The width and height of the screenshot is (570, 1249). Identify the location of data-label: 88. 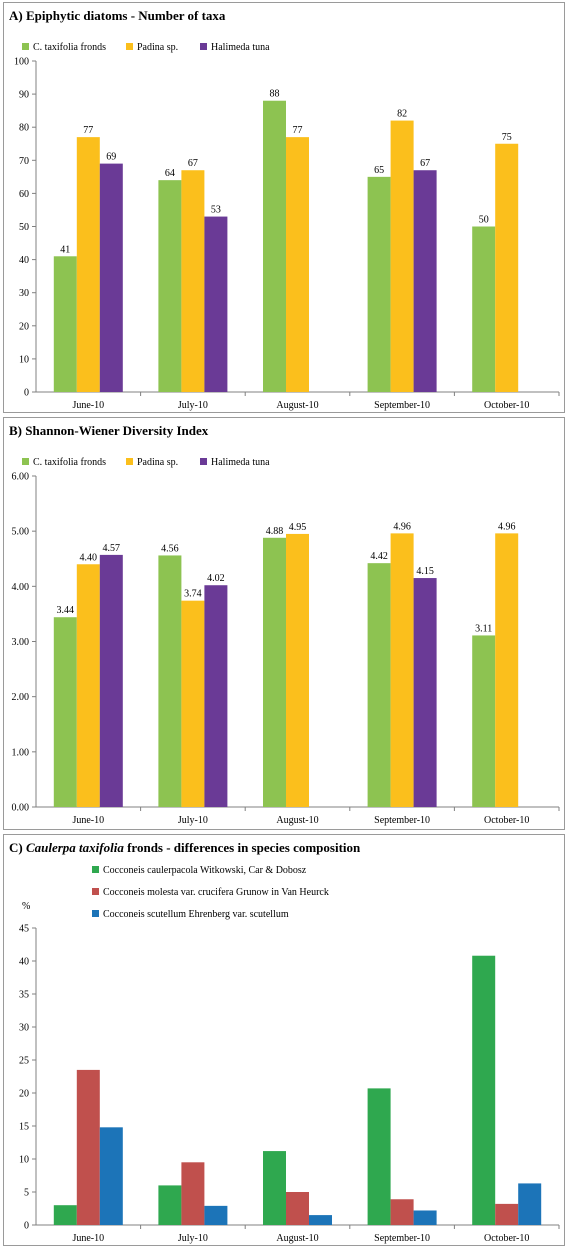
(275, 94).